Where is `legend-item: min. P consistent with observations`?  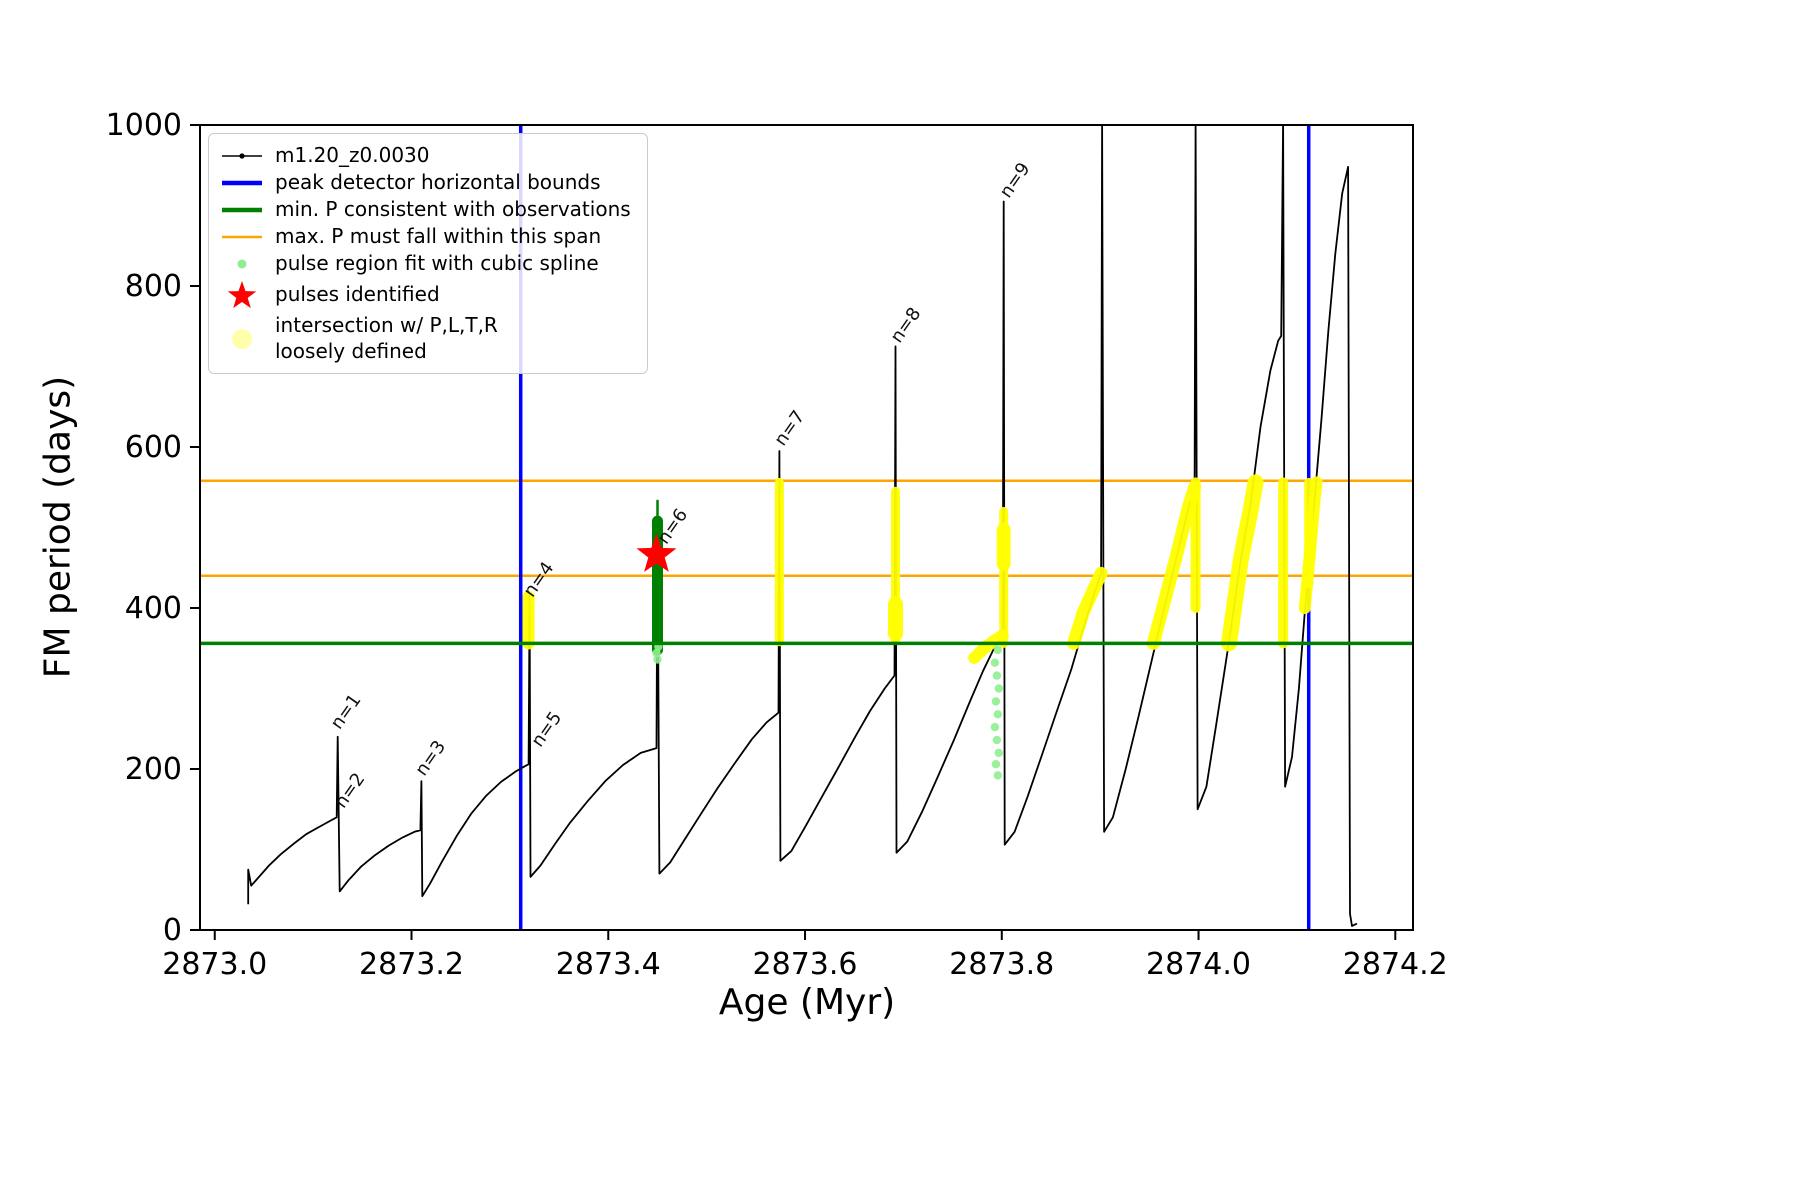 legend-item: min. P consistent with observations is located at coordinates (425, 210).